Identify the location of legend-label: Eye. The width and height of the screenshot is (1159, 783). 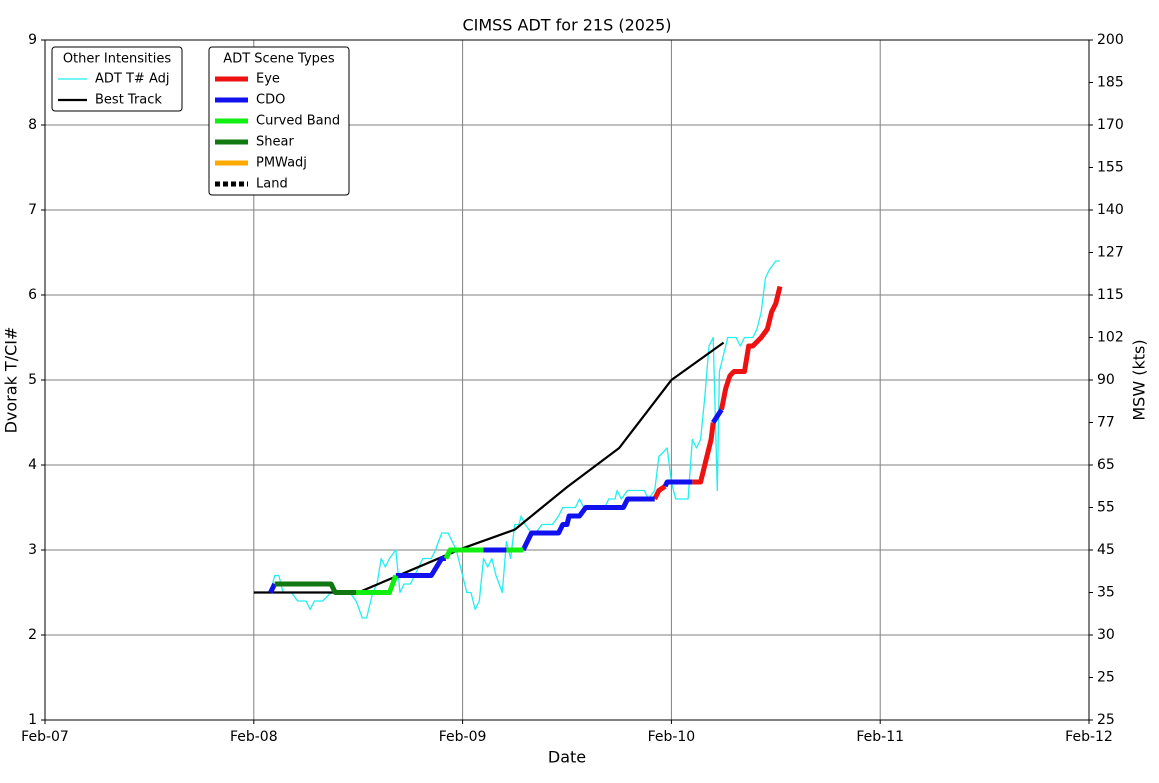
(268, 79).